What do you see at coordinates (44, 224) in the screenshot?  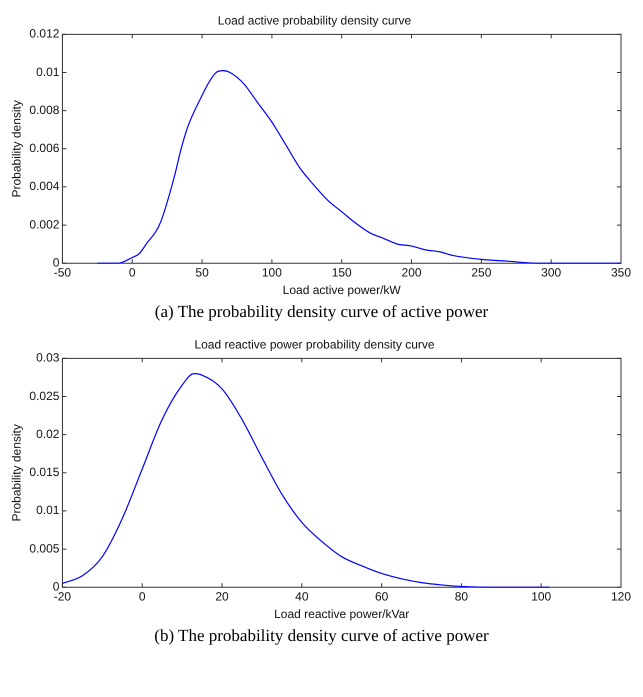 I see `y-tick-label: 0.002` at bounding box center [44, 224].